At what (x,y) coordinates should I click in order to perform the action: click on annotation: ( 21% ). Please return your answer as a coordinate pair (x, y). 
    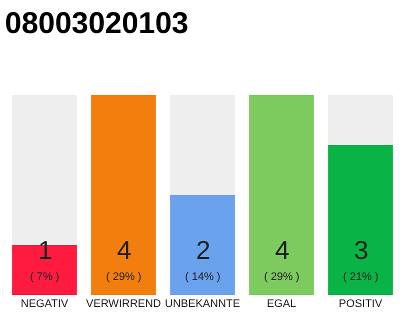
    Looking at the image, I should click on (360, 277).